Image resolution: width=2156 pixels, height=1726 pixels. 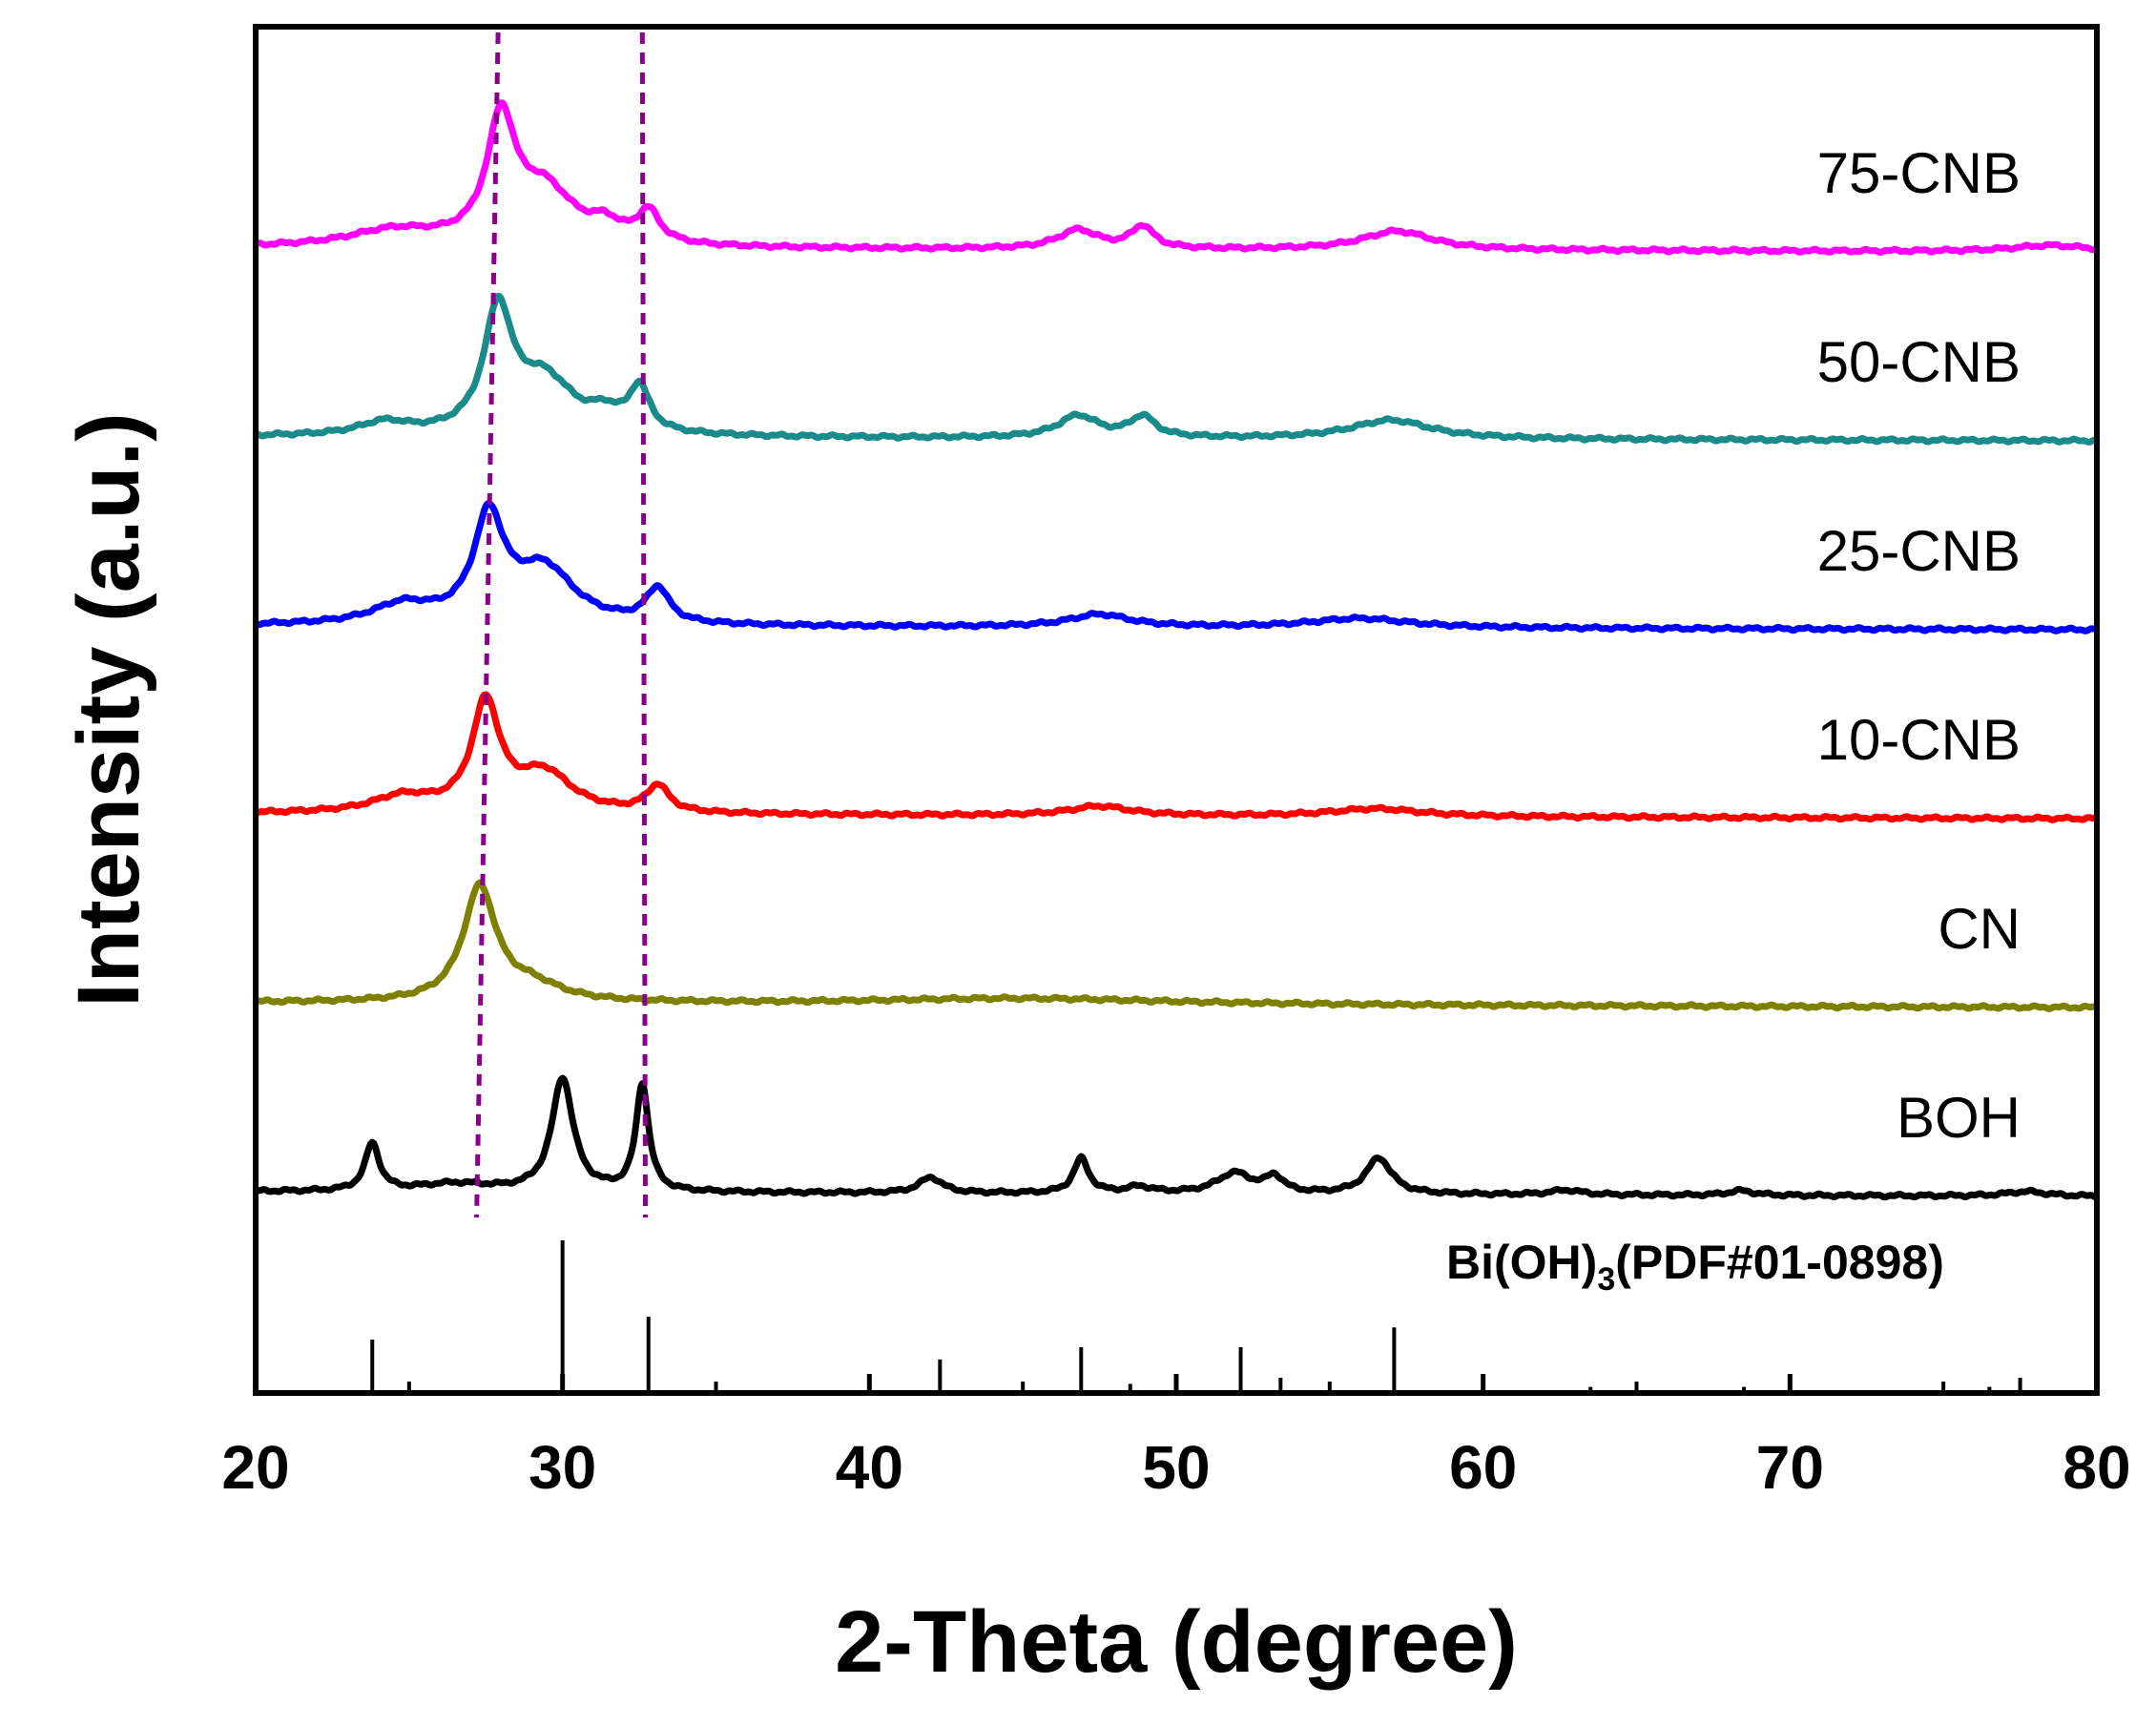 I want to click on x-axis: 20 30 40 50 60 70 80, so click(x=1176, y=1438).